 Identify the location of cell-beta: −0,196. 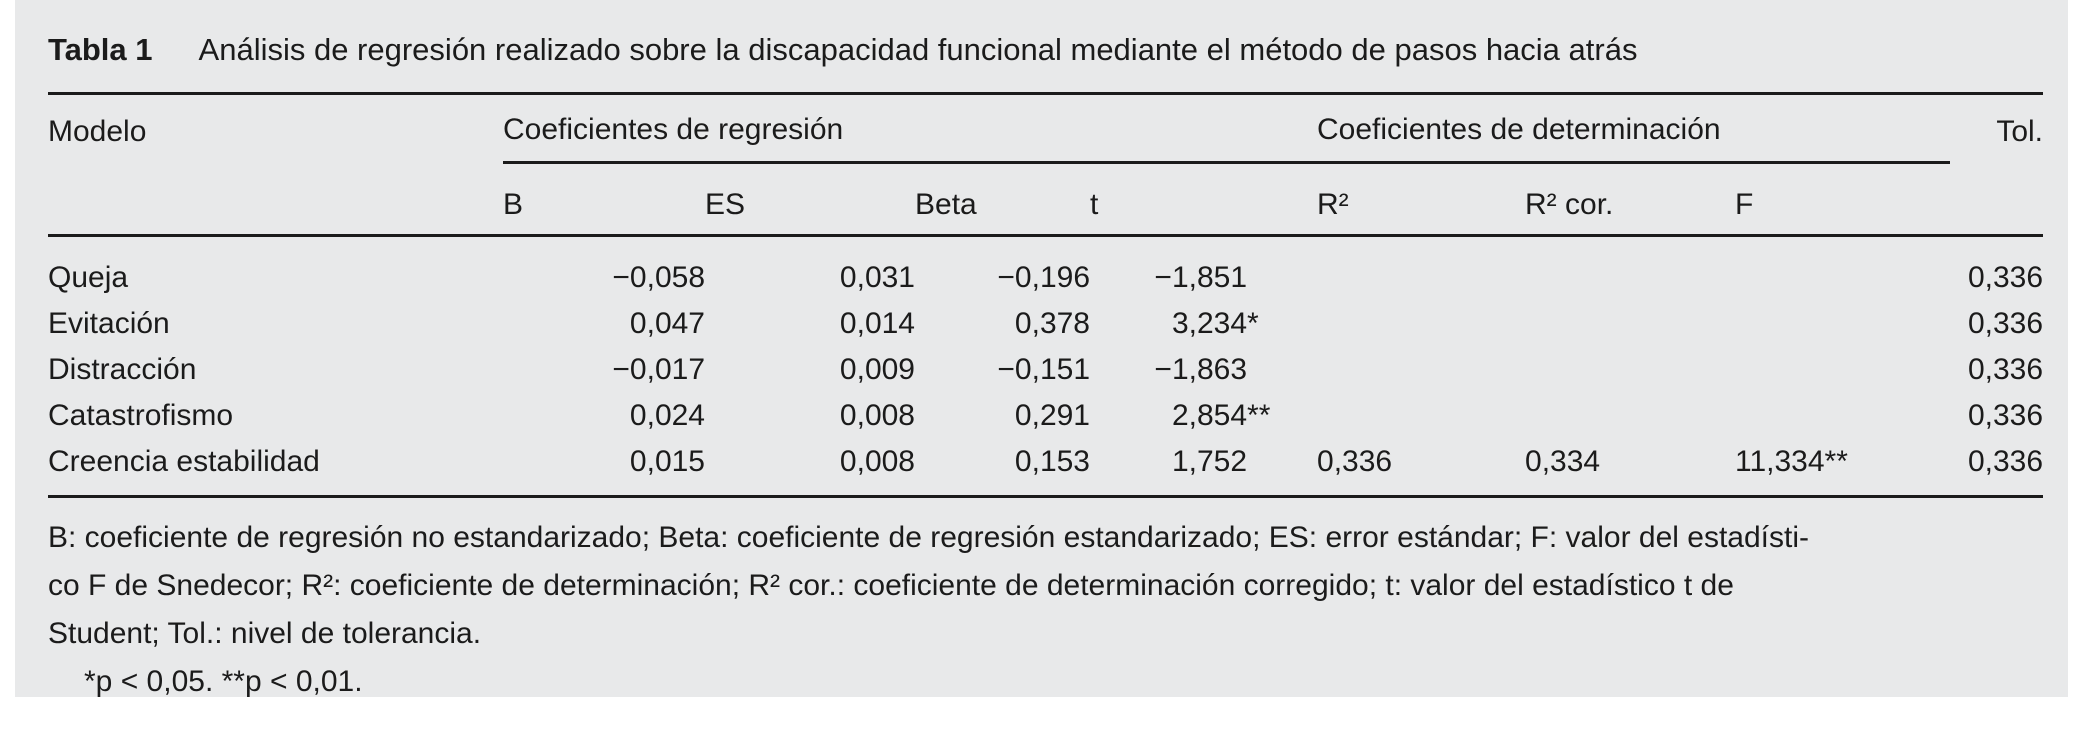
(1043, 277).